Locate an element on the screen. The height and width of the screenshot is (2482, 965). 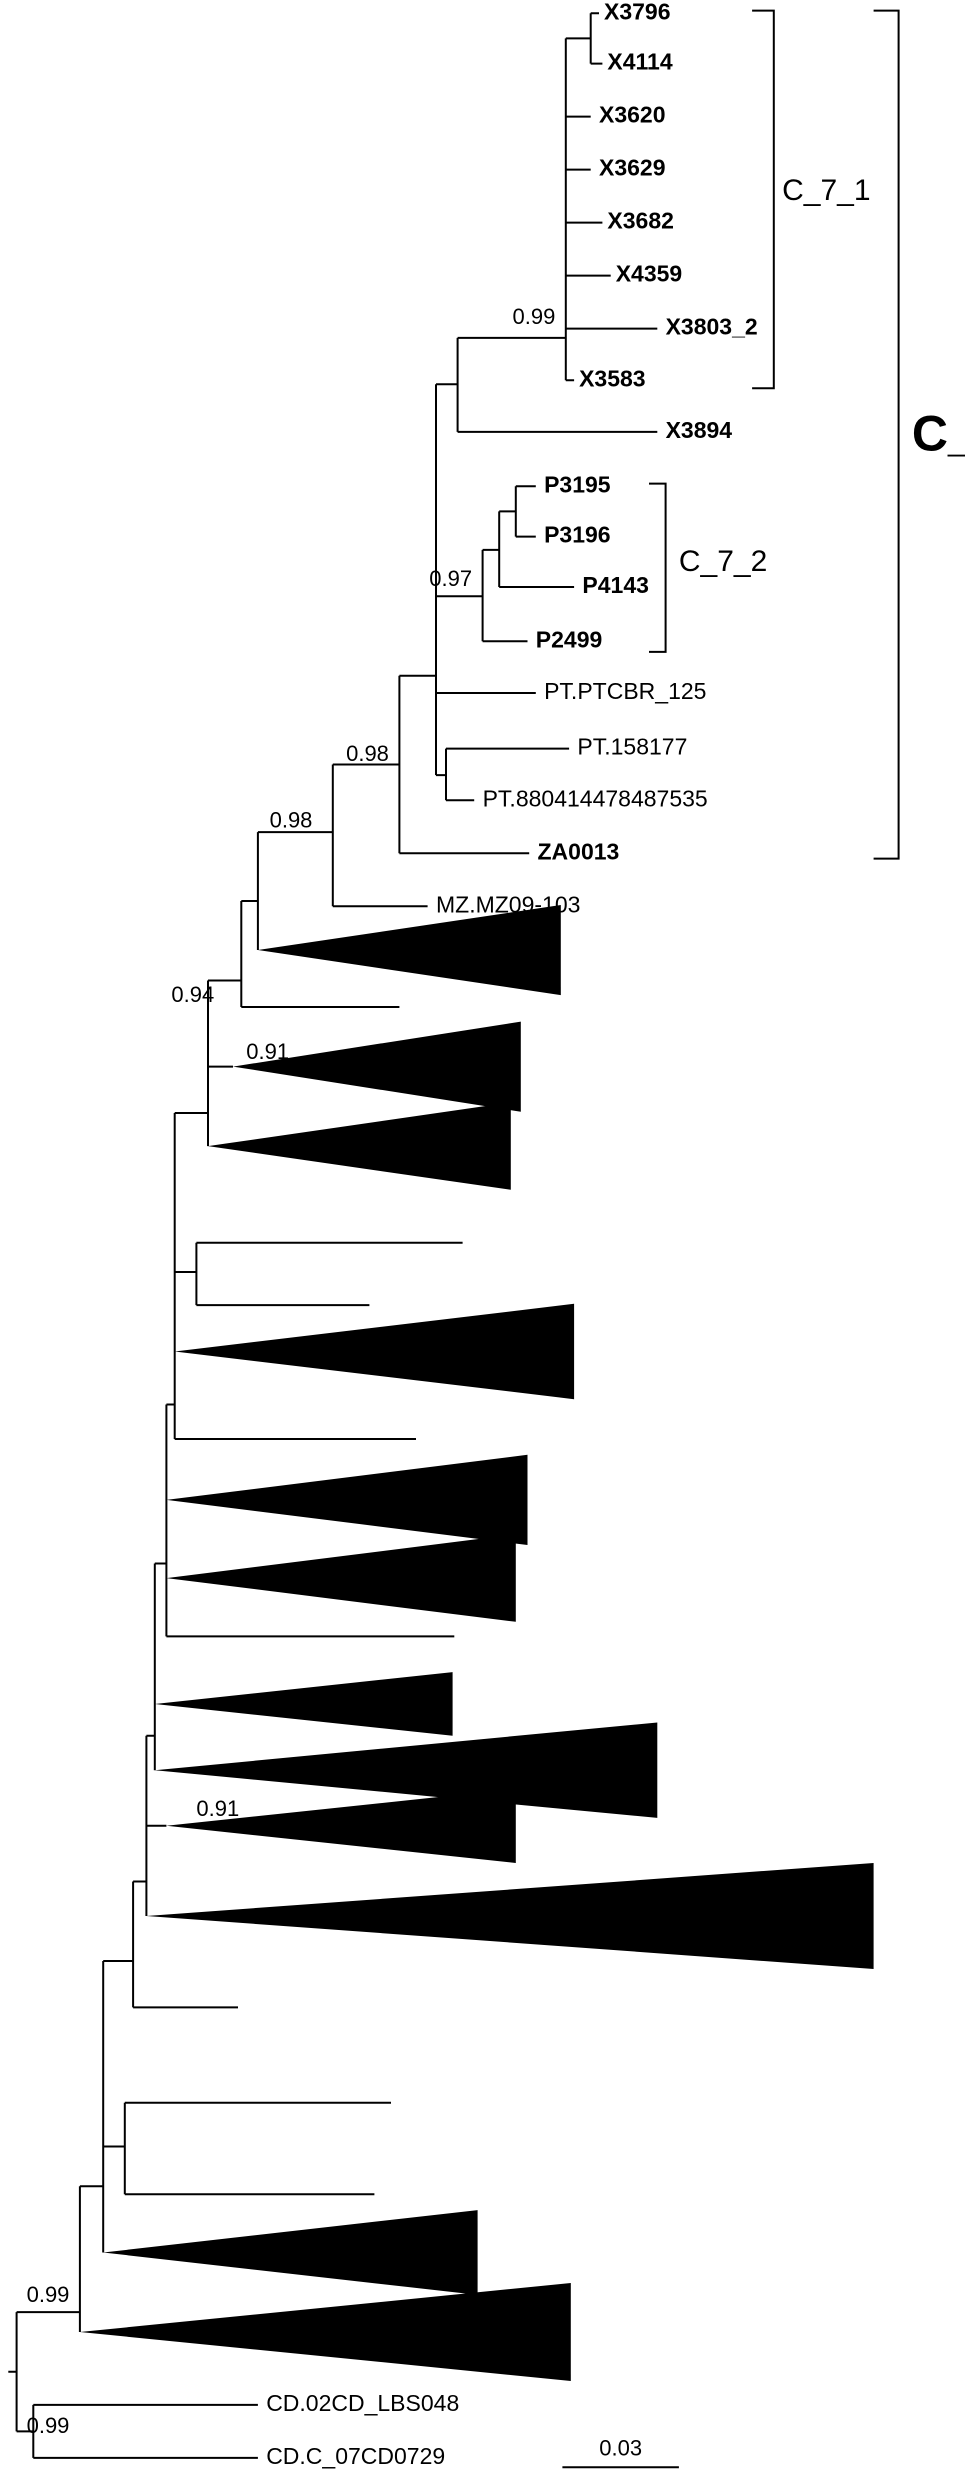
leaf-label: X3682 is located at coordinates (640, 221).